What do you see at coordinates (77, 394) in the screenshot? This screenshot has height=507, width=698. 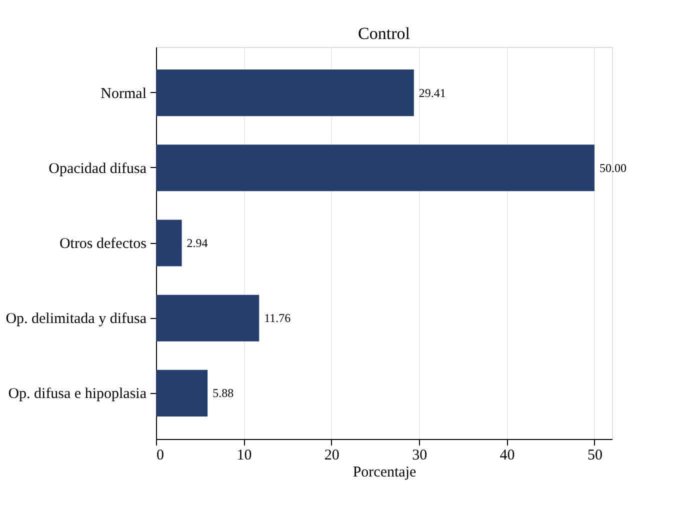 I see `y-tick-label: Op. difusa e hipoplasia` at bounding box center [77, 394].